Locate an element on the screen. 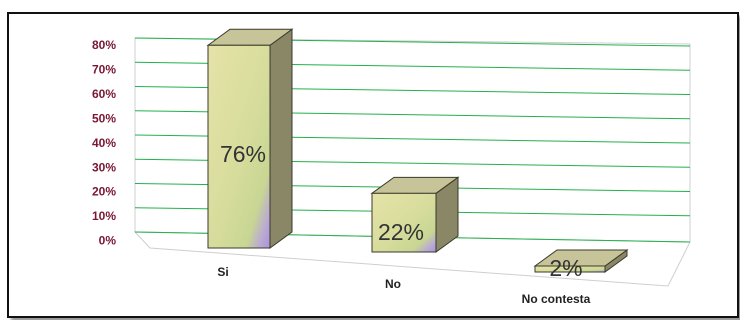 The width and height of the screenshot is (740, 320). y-tick-label: 40% is located at coordinates (104, 143).